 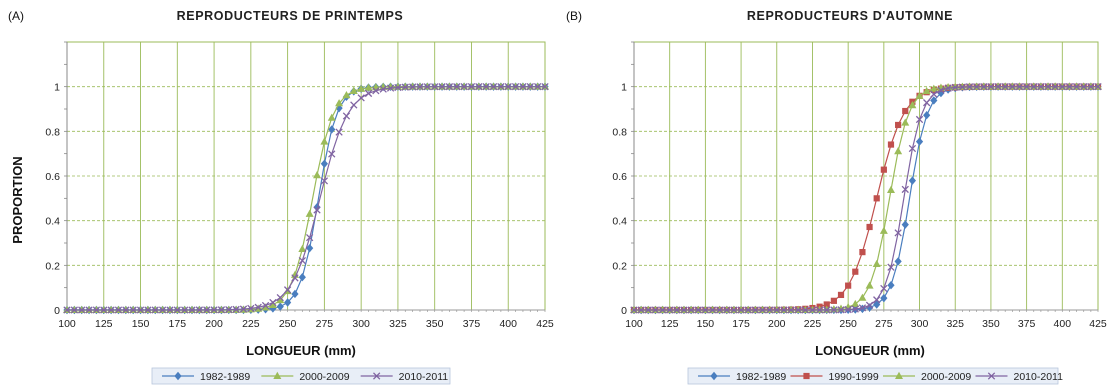 I want to click on x-tick-label: 350, so click(x=435, y=324).